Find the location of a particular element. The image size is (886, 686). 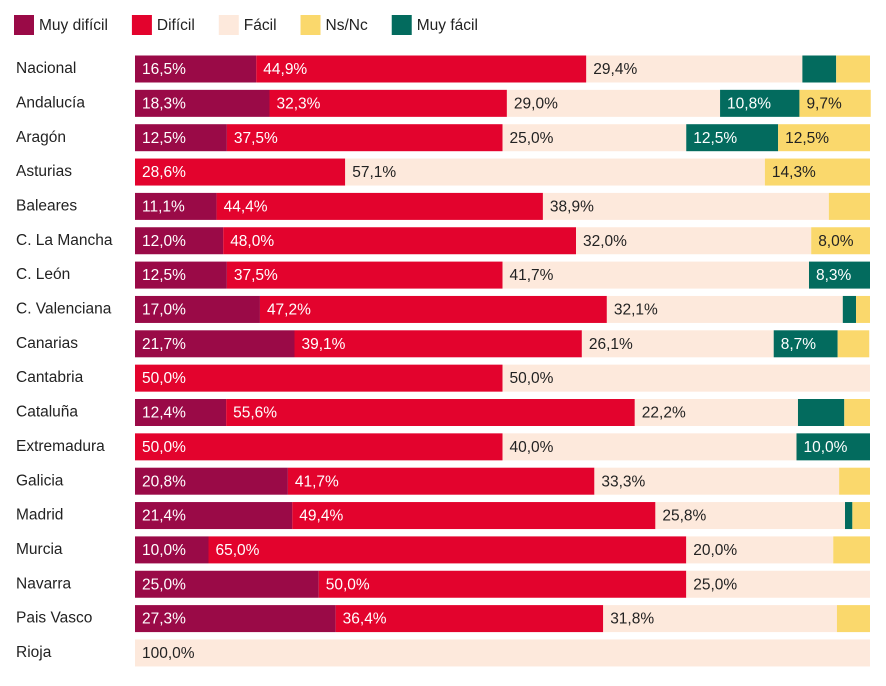

data-label: 21,4% is located at coordinates (164, 516).